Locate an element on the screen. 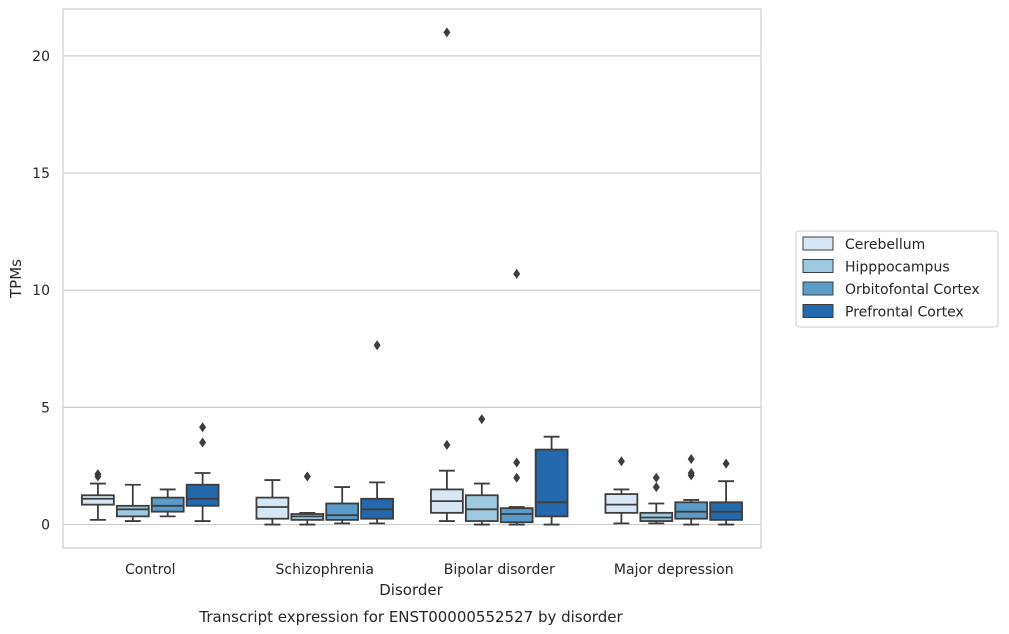  y-tick-label: 15 is located at coordinates (41, 174).